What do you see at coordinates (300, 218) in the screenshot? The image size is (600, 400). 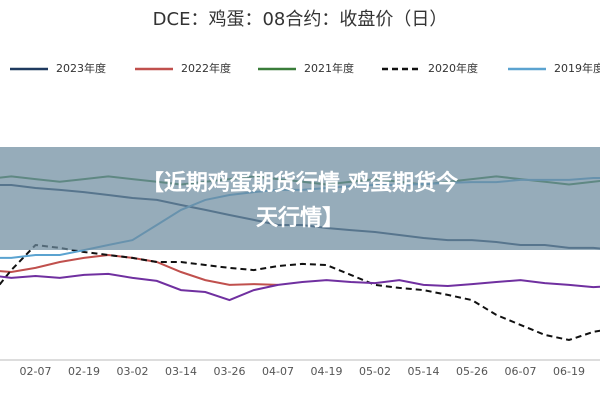 I see `banner-text: 天行情】` at bounding box center [300, 218].